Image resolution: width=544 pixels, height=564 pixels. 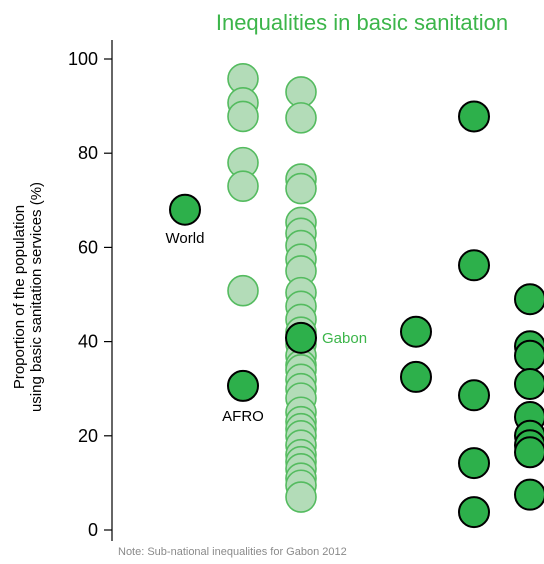 I want to click on chart-title: Inequalities in basic sanitation, so click(x=362, y=22).